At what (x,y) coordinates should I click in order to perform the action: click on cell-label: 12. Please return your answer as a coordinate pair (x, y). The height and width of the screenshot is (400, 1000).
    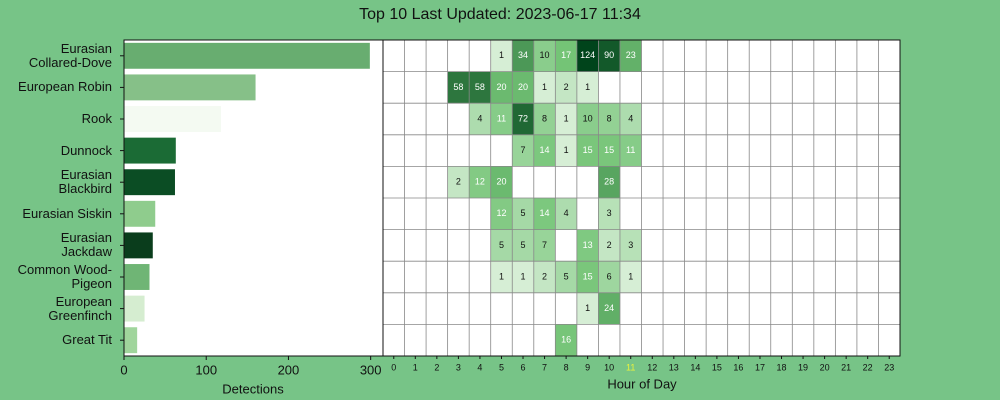
    Looking at the image, I should click on (501, 213).